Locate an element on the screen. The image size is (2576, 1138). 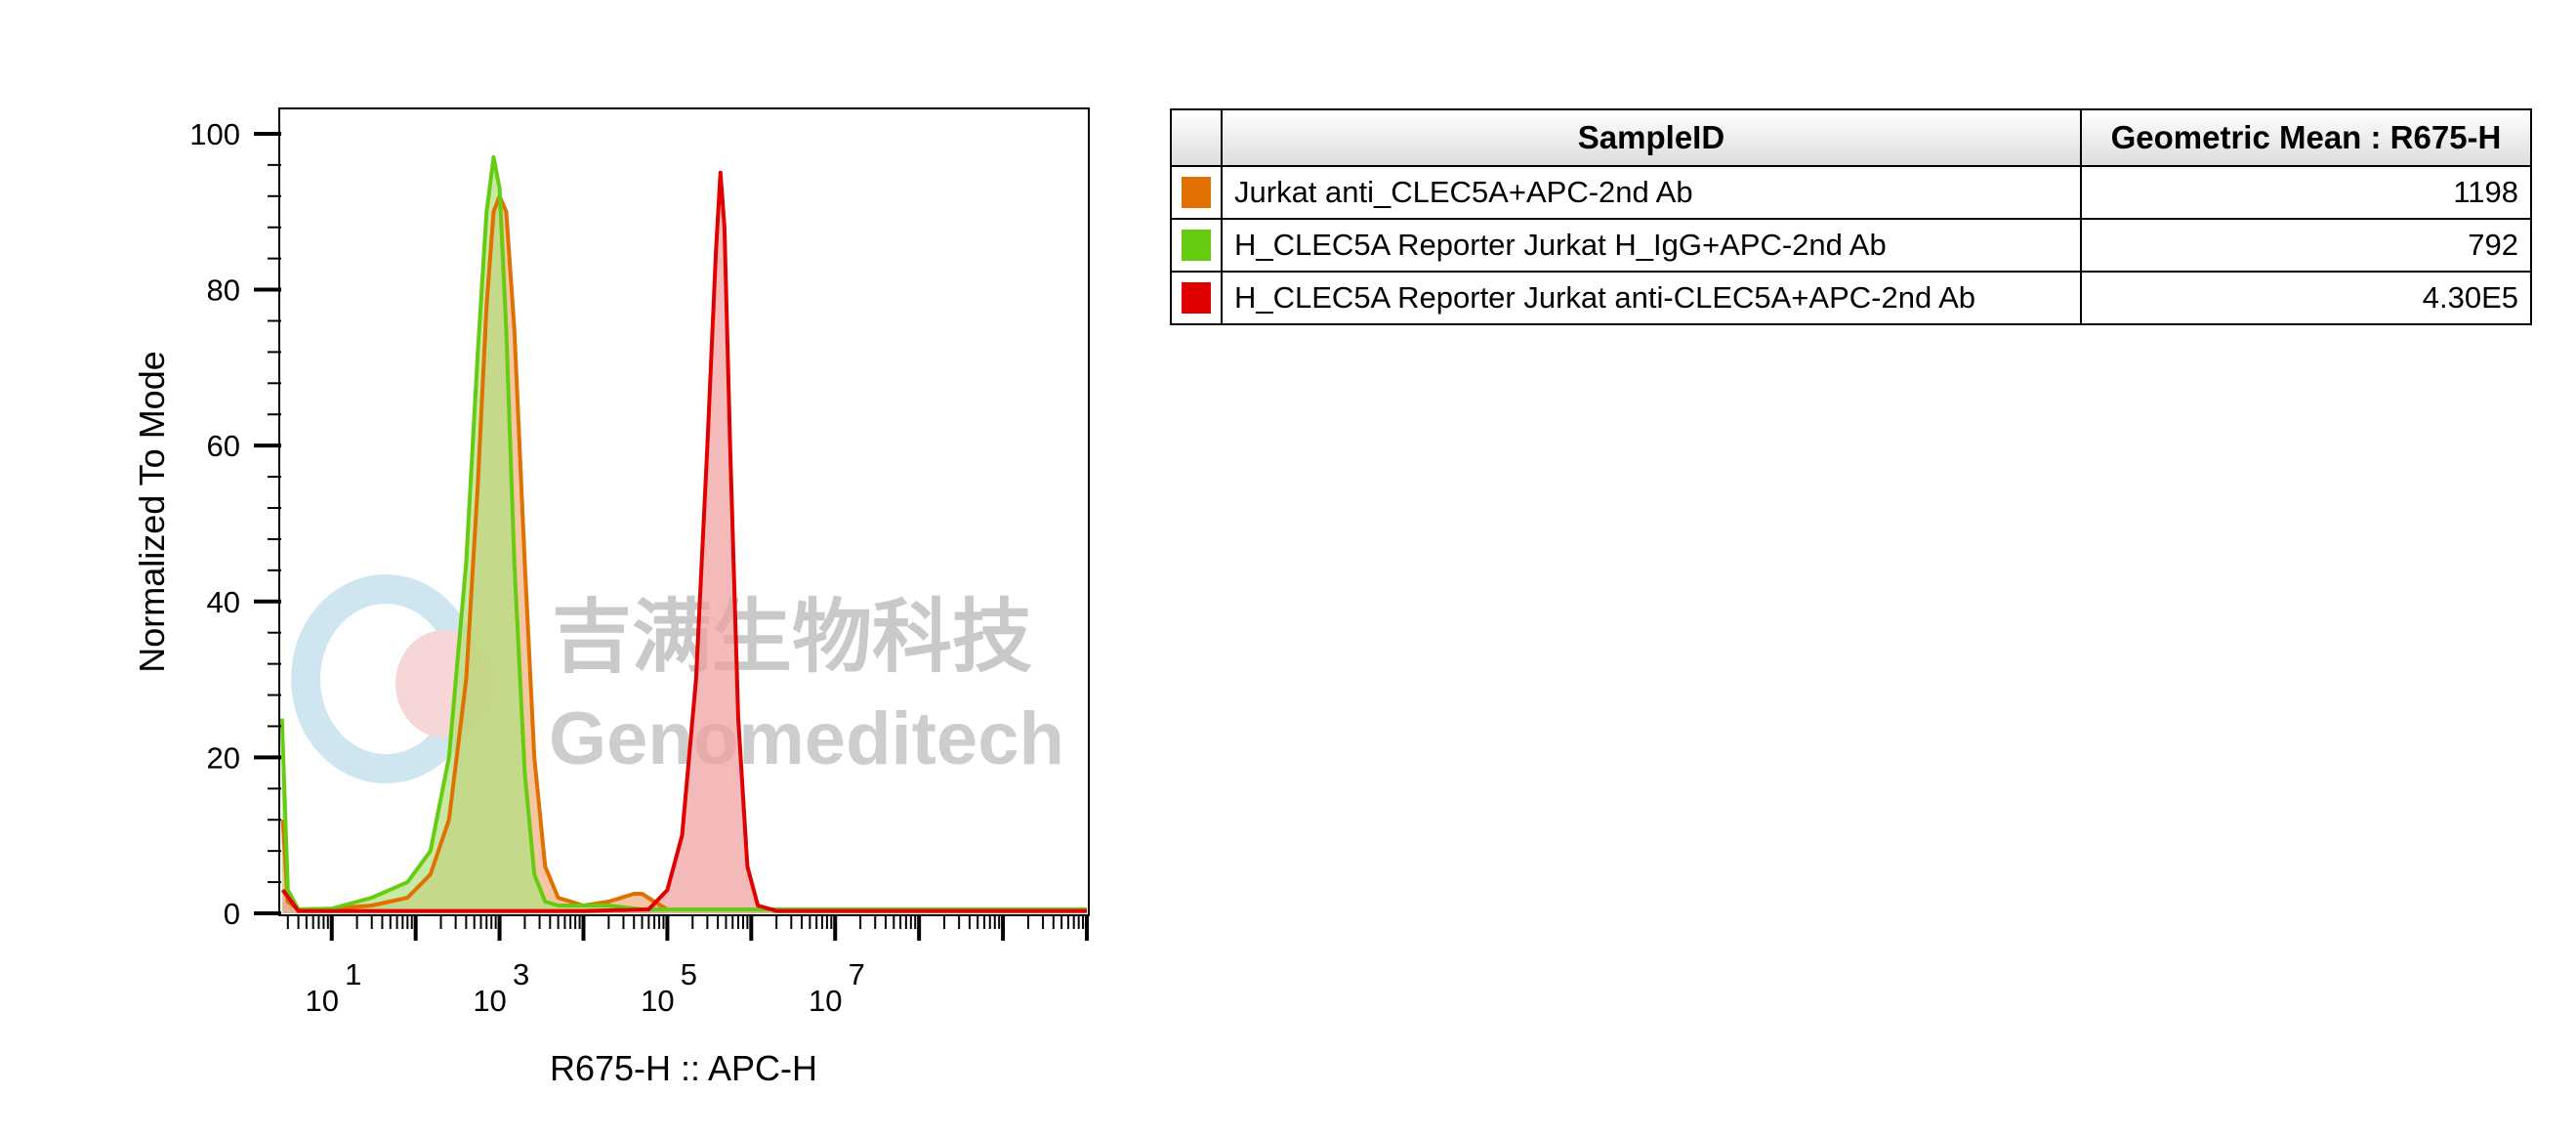
geometric-mean-value: 4.30E5 is located at coordinates (2306, 298).